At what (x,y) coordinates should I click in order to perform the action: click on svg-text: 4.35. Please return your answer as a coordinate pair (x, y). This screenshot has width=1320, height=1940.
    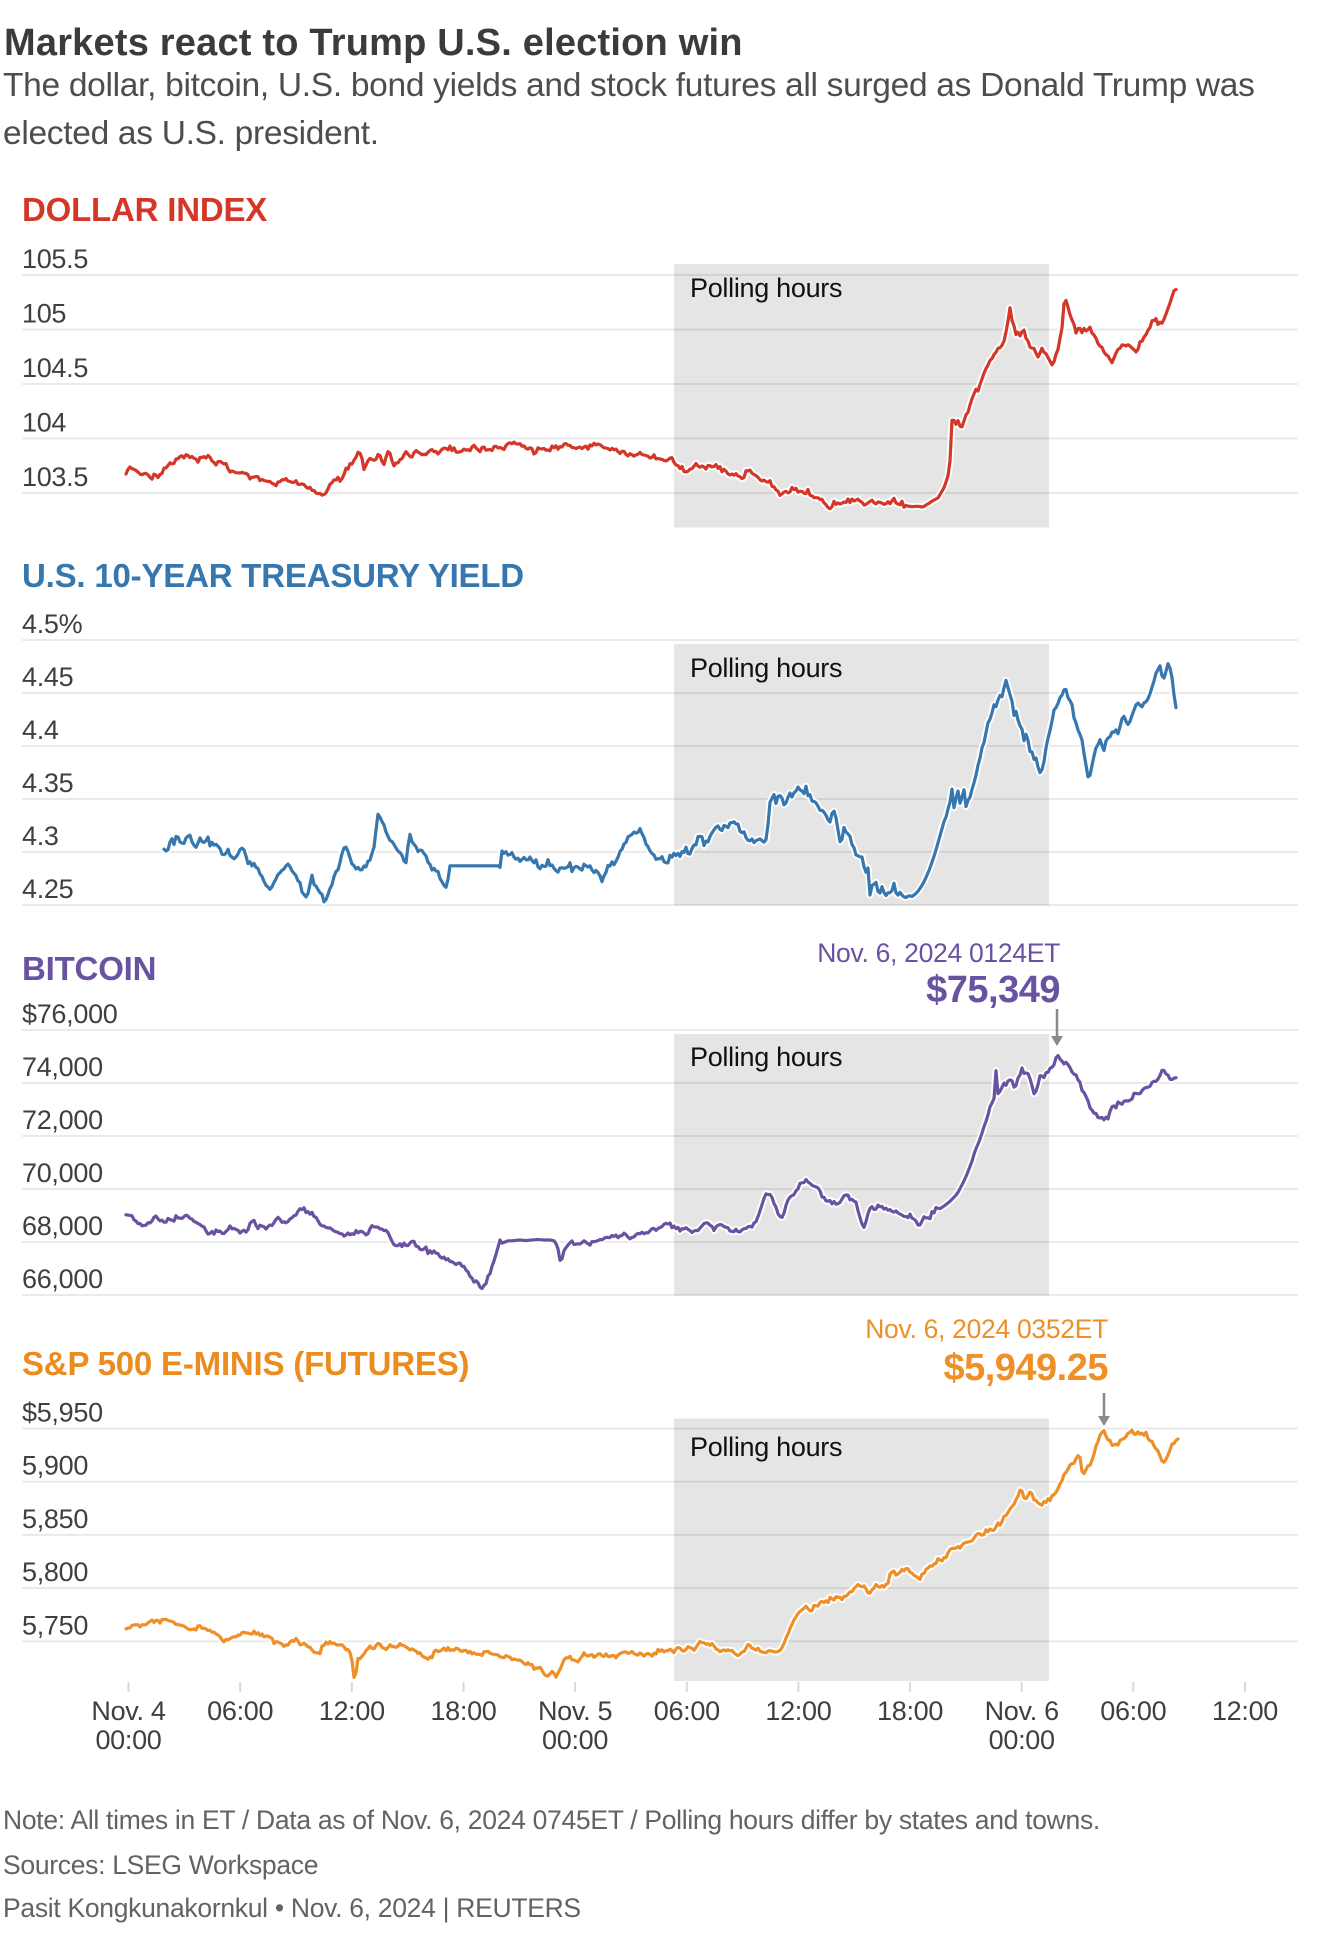
    Looking at the image, I should click on (47, 783).